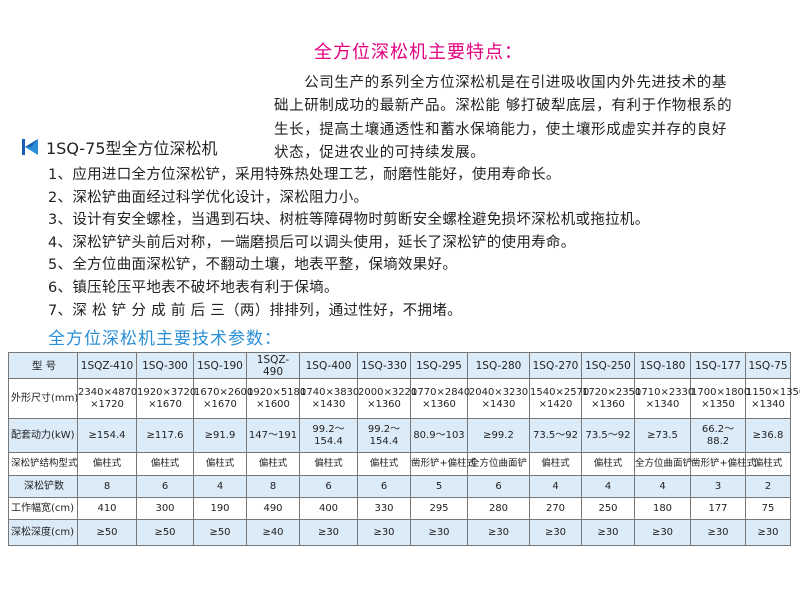 The height and width of the screenshot is (600, 800). Describe the element at coordinates (768, 365) in the screenshot. I see `model-header-cell: 1SQ-75` at that location.